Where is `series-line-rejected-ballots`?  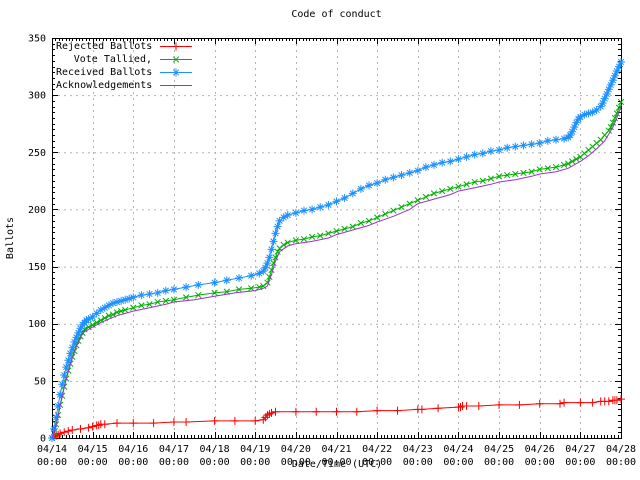
series-line-rejected-ballots is located at coordinates (336, 418).